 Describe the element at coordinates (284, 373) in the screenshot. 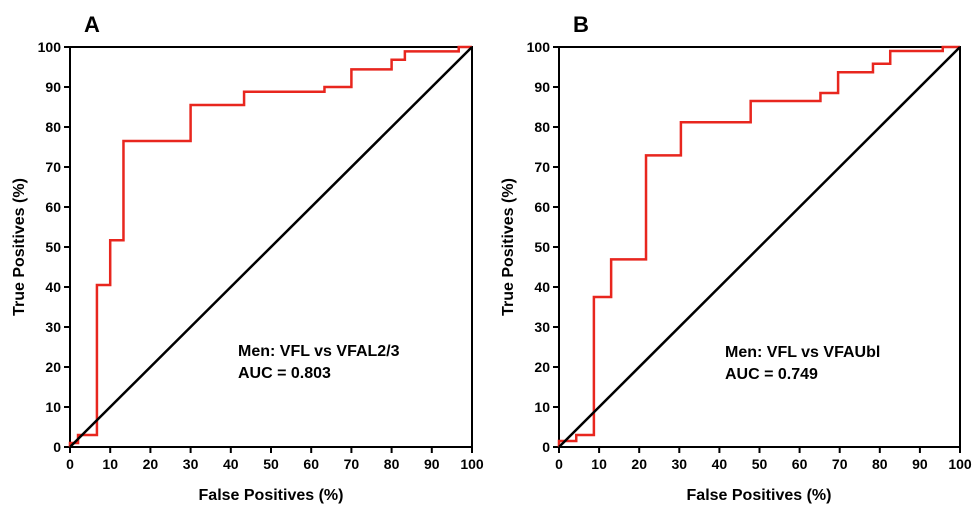

I see `panel-a-annotation-line-2: AUC = 0.803` at that location.